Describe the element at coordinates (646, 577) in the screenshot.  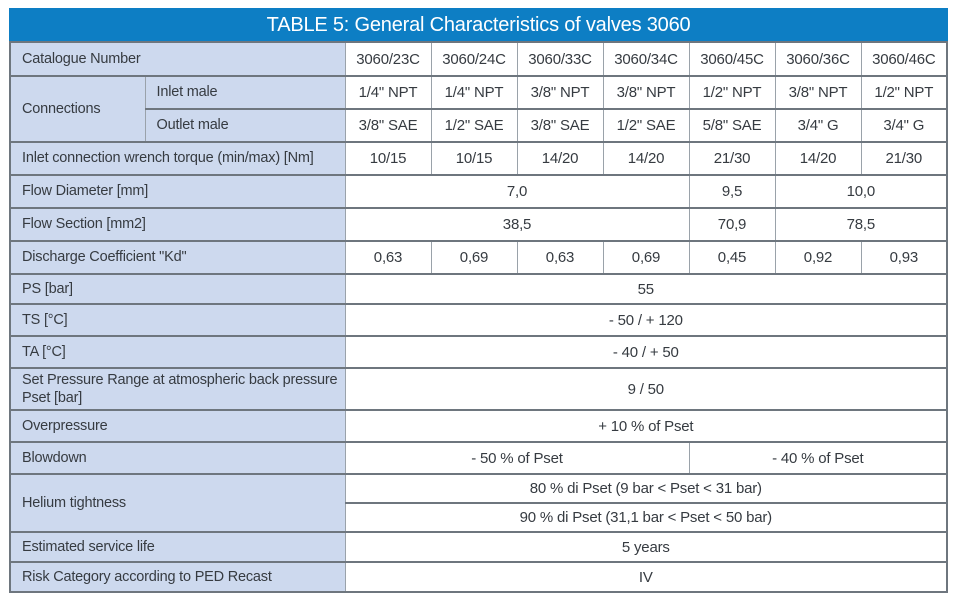
I see `value-cell: IV` at that location.